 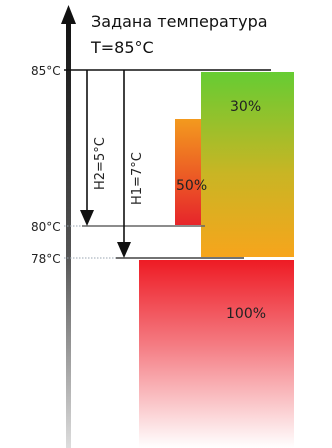 What do you see at coordinates (100, 163) in the screenshot?
I see `h2-label: H2=5°C` at bounding box center [100, 163].